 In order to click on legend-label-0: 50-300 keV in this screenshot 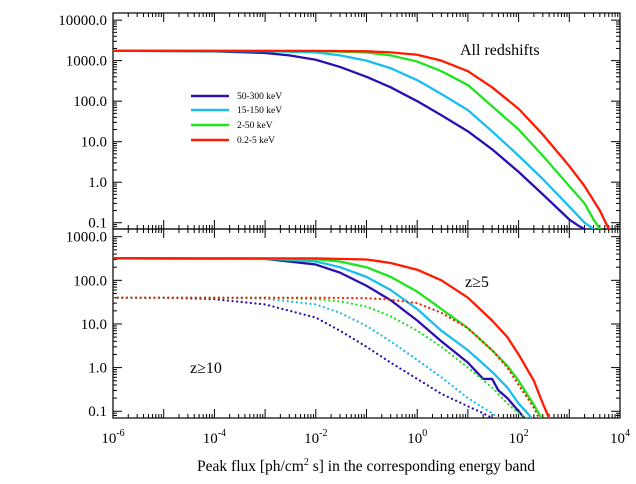, I will do `click(259, 97)`.